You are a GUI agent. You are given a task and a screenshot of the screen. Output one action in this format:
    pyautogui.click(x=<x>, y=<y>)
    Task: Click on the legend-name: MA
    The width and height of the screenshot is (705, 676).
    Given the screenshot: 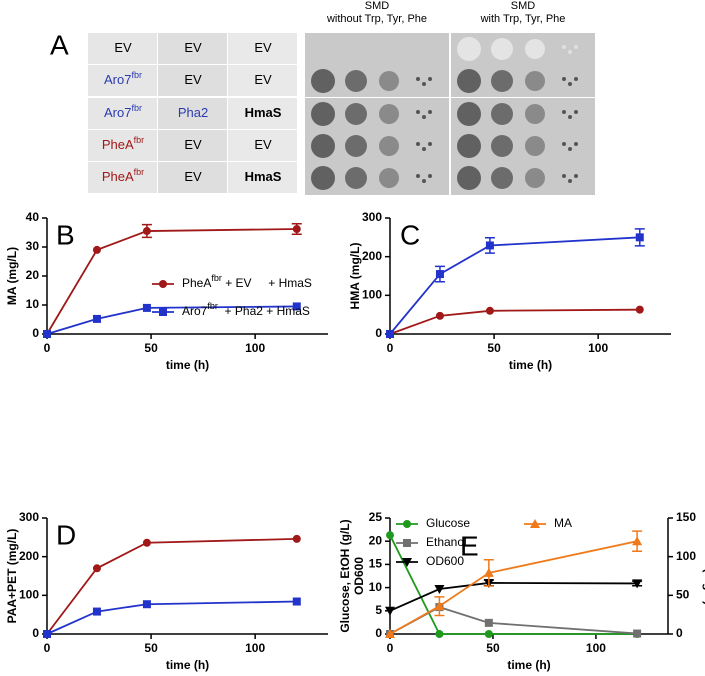 What is the action you would take?
    pyautogui.click(x=563, y=523)
    